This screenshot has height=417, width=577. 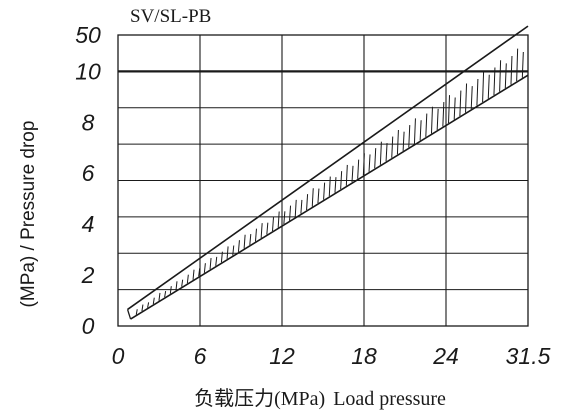 I want to click on y-tick-label: 8, so click(x=88, y=122).